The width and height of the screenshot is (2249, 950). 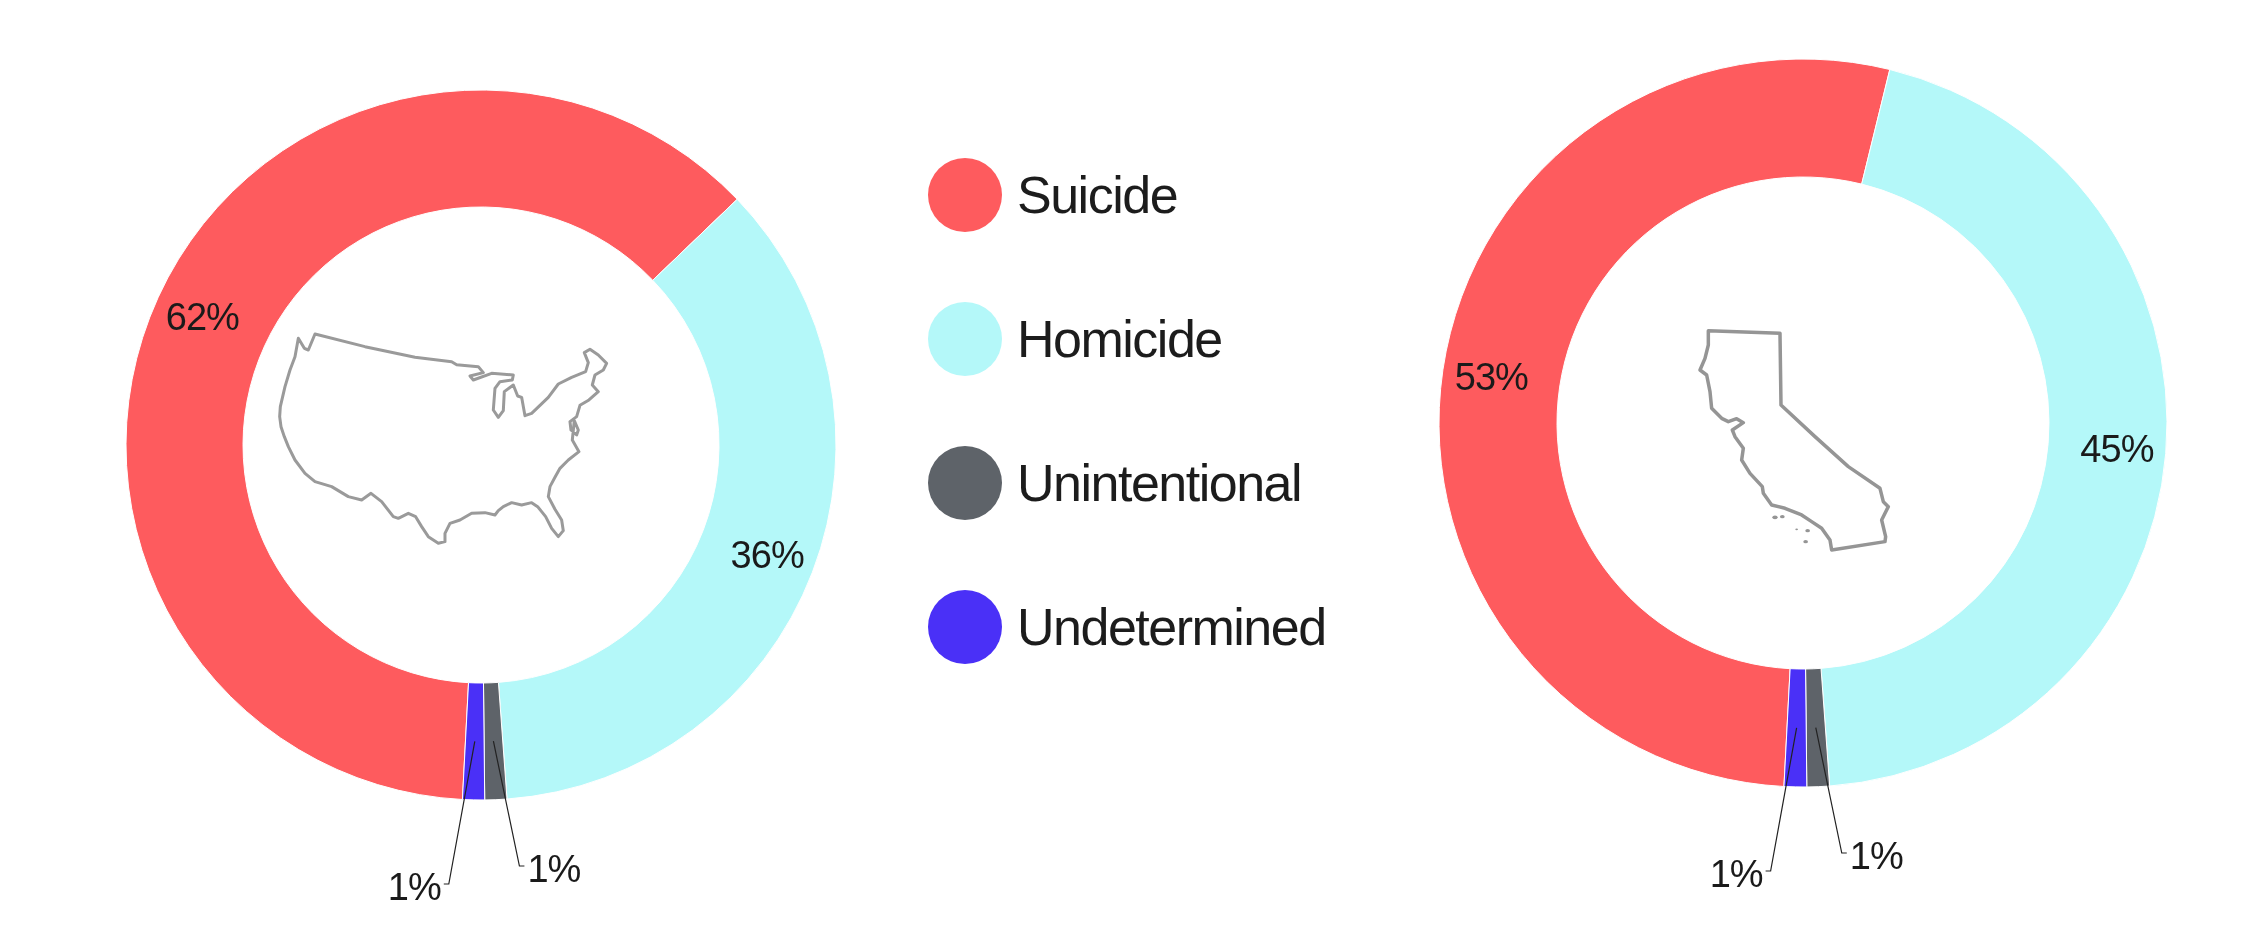 I want to click on legend-label: Unintentional, so click(x=1159, y=483).